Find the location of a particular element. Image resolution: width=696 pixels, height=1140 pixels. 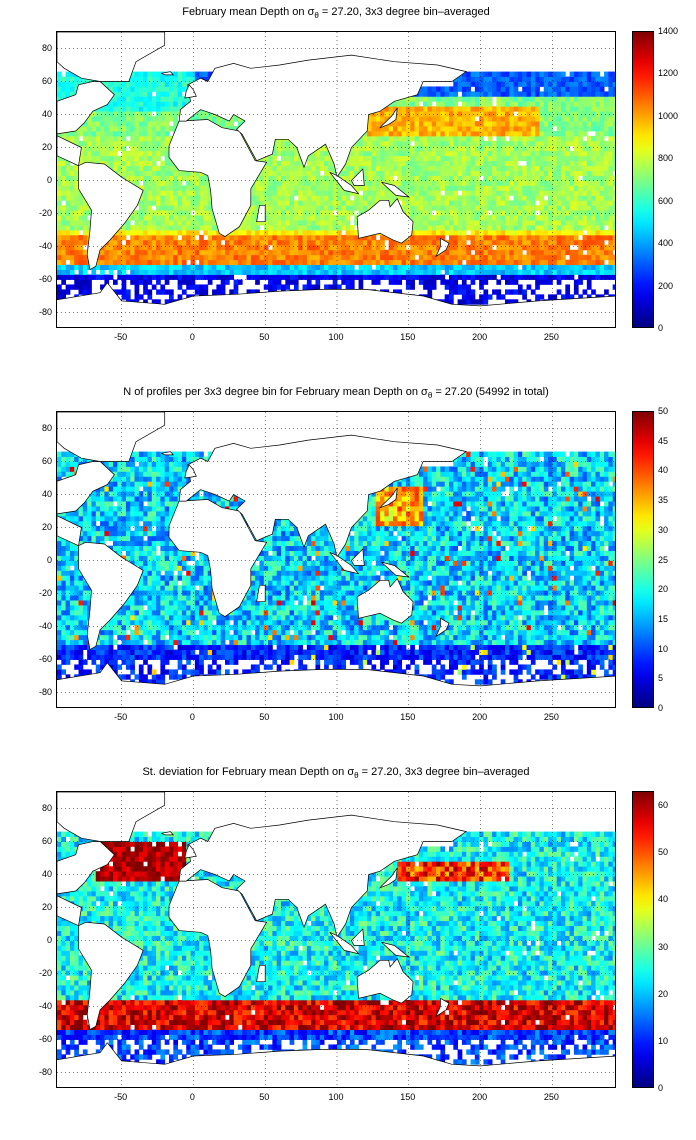

colorbar-tick-label: 60 is located at coordinates (663, 805).